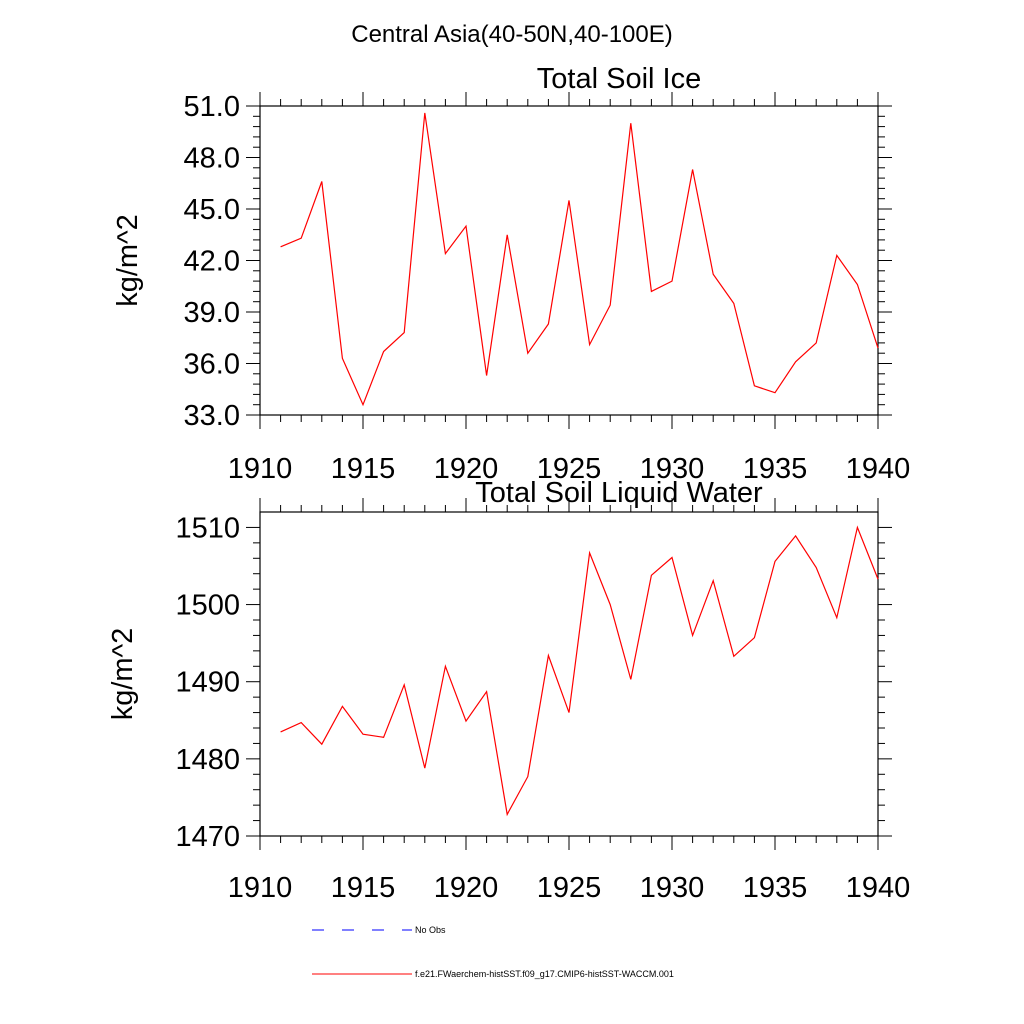 This screenshot has width=1024, height=1024. Describe the element at coordinates (512, 34) in the screenshot. I see `figure-title: Central Asia(40-50N,40-100E)` at that location.